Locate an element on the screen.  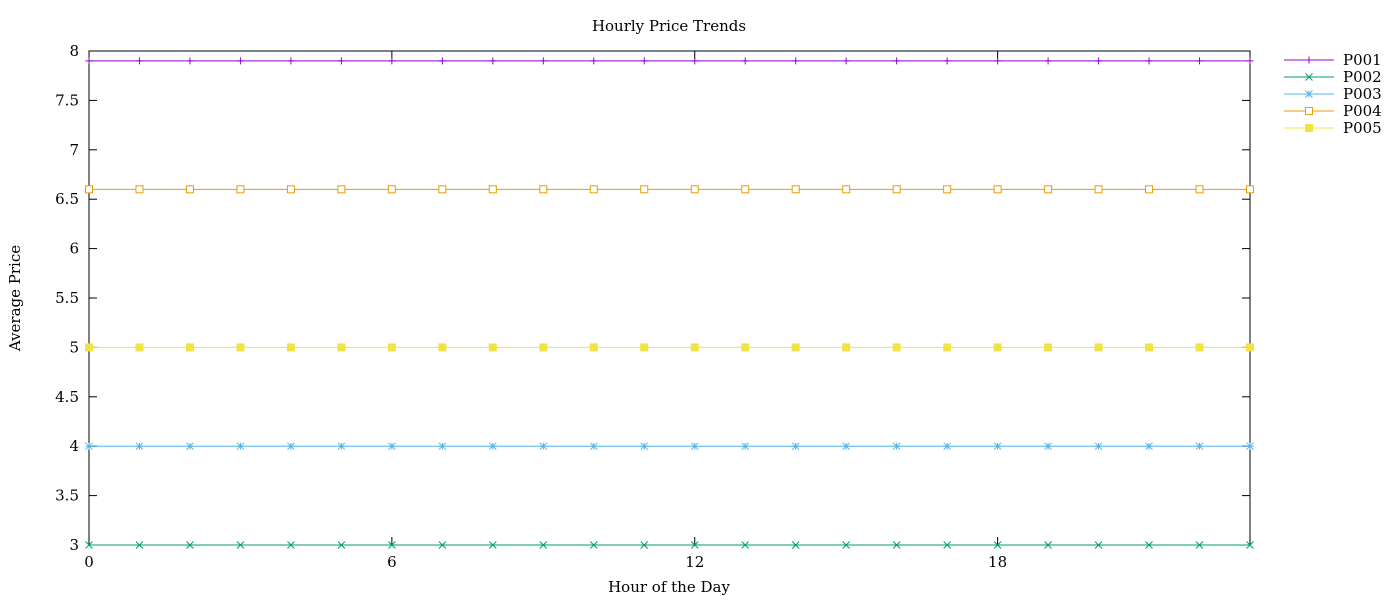
y-tick-label: 5 is located at coordinates (74, 347).